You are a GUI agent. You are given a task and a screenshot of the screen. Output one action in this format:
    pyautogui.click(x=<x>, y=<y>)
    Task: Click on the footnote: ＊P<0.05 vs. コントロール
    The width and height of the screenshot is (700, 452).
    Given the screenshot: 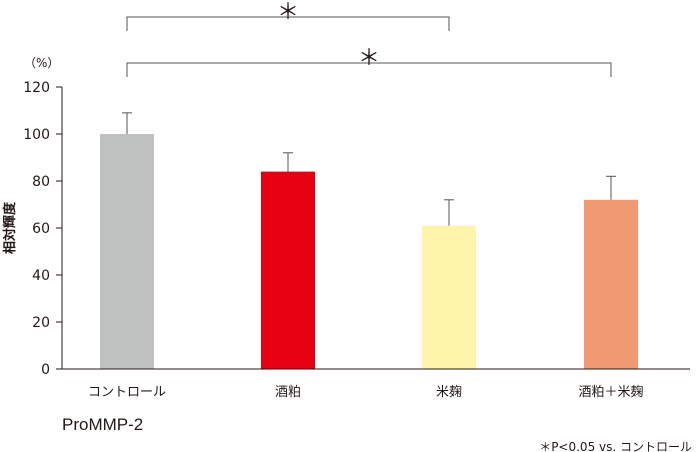 What is the action you would take?
    pyautogui.click(x=615, y=446)
    